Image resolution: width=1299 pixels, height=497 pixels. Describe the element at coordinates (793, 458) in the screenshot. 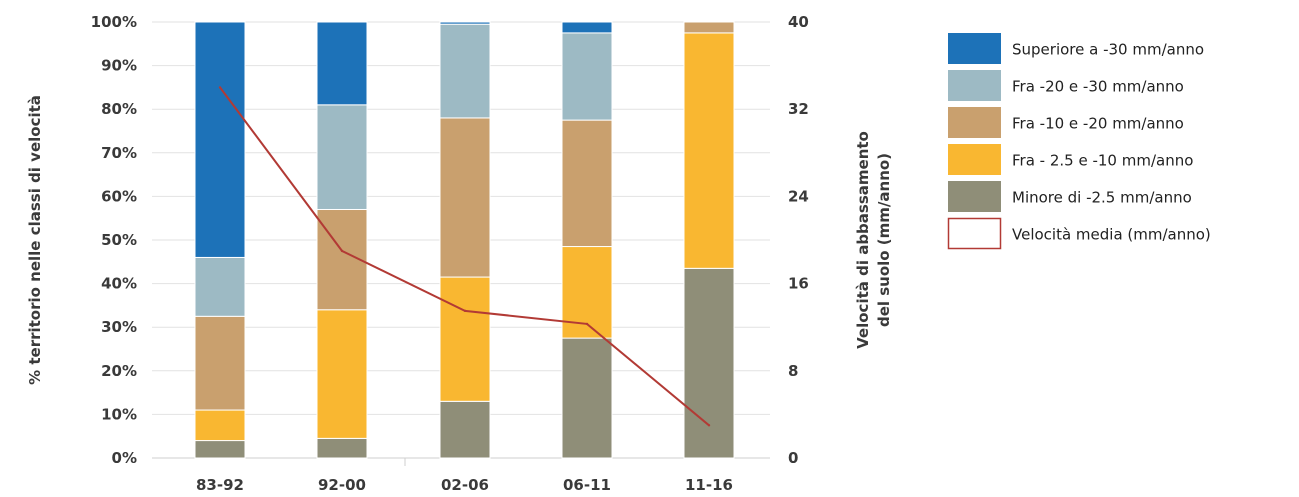

I see `right-tick-label: 0` at that location.